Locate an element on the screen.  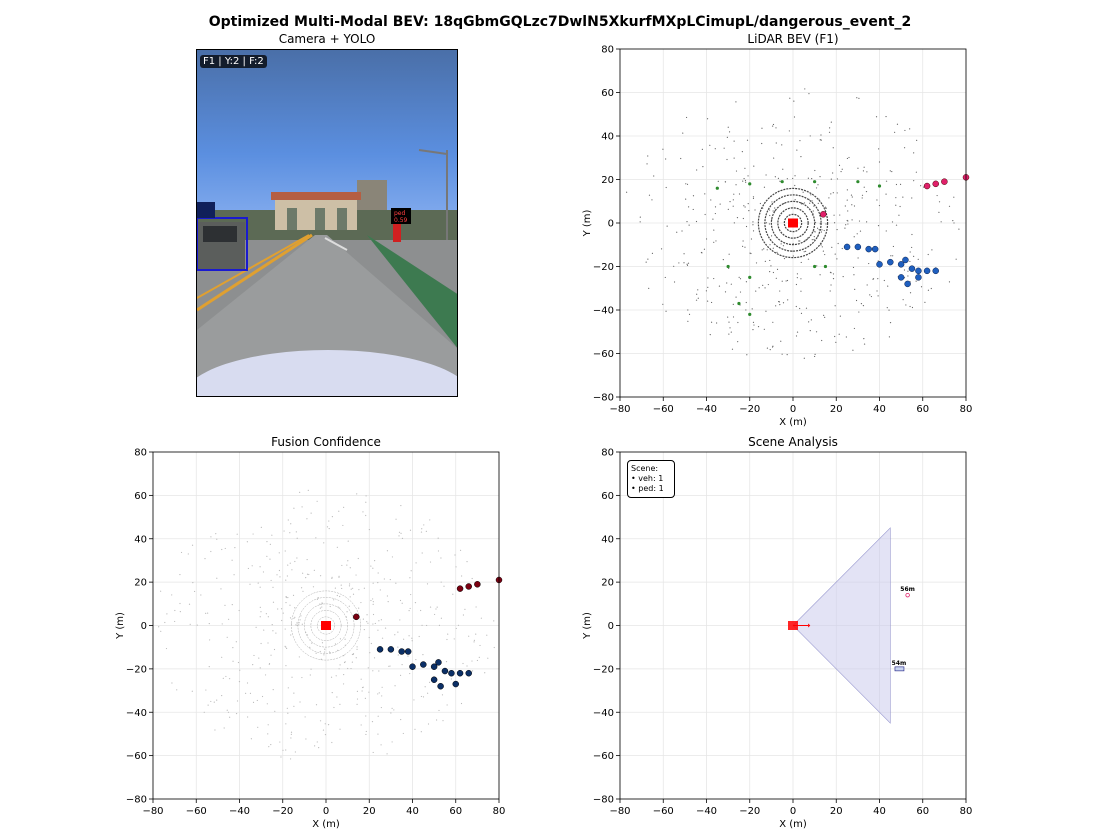
fusion-xlabel: X (m) is located at coordinates (326, 824).